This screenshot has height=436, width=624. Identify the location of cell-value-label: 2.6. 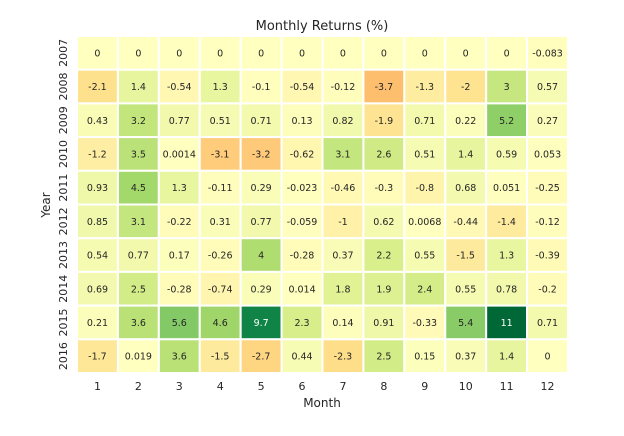
(383, 154).